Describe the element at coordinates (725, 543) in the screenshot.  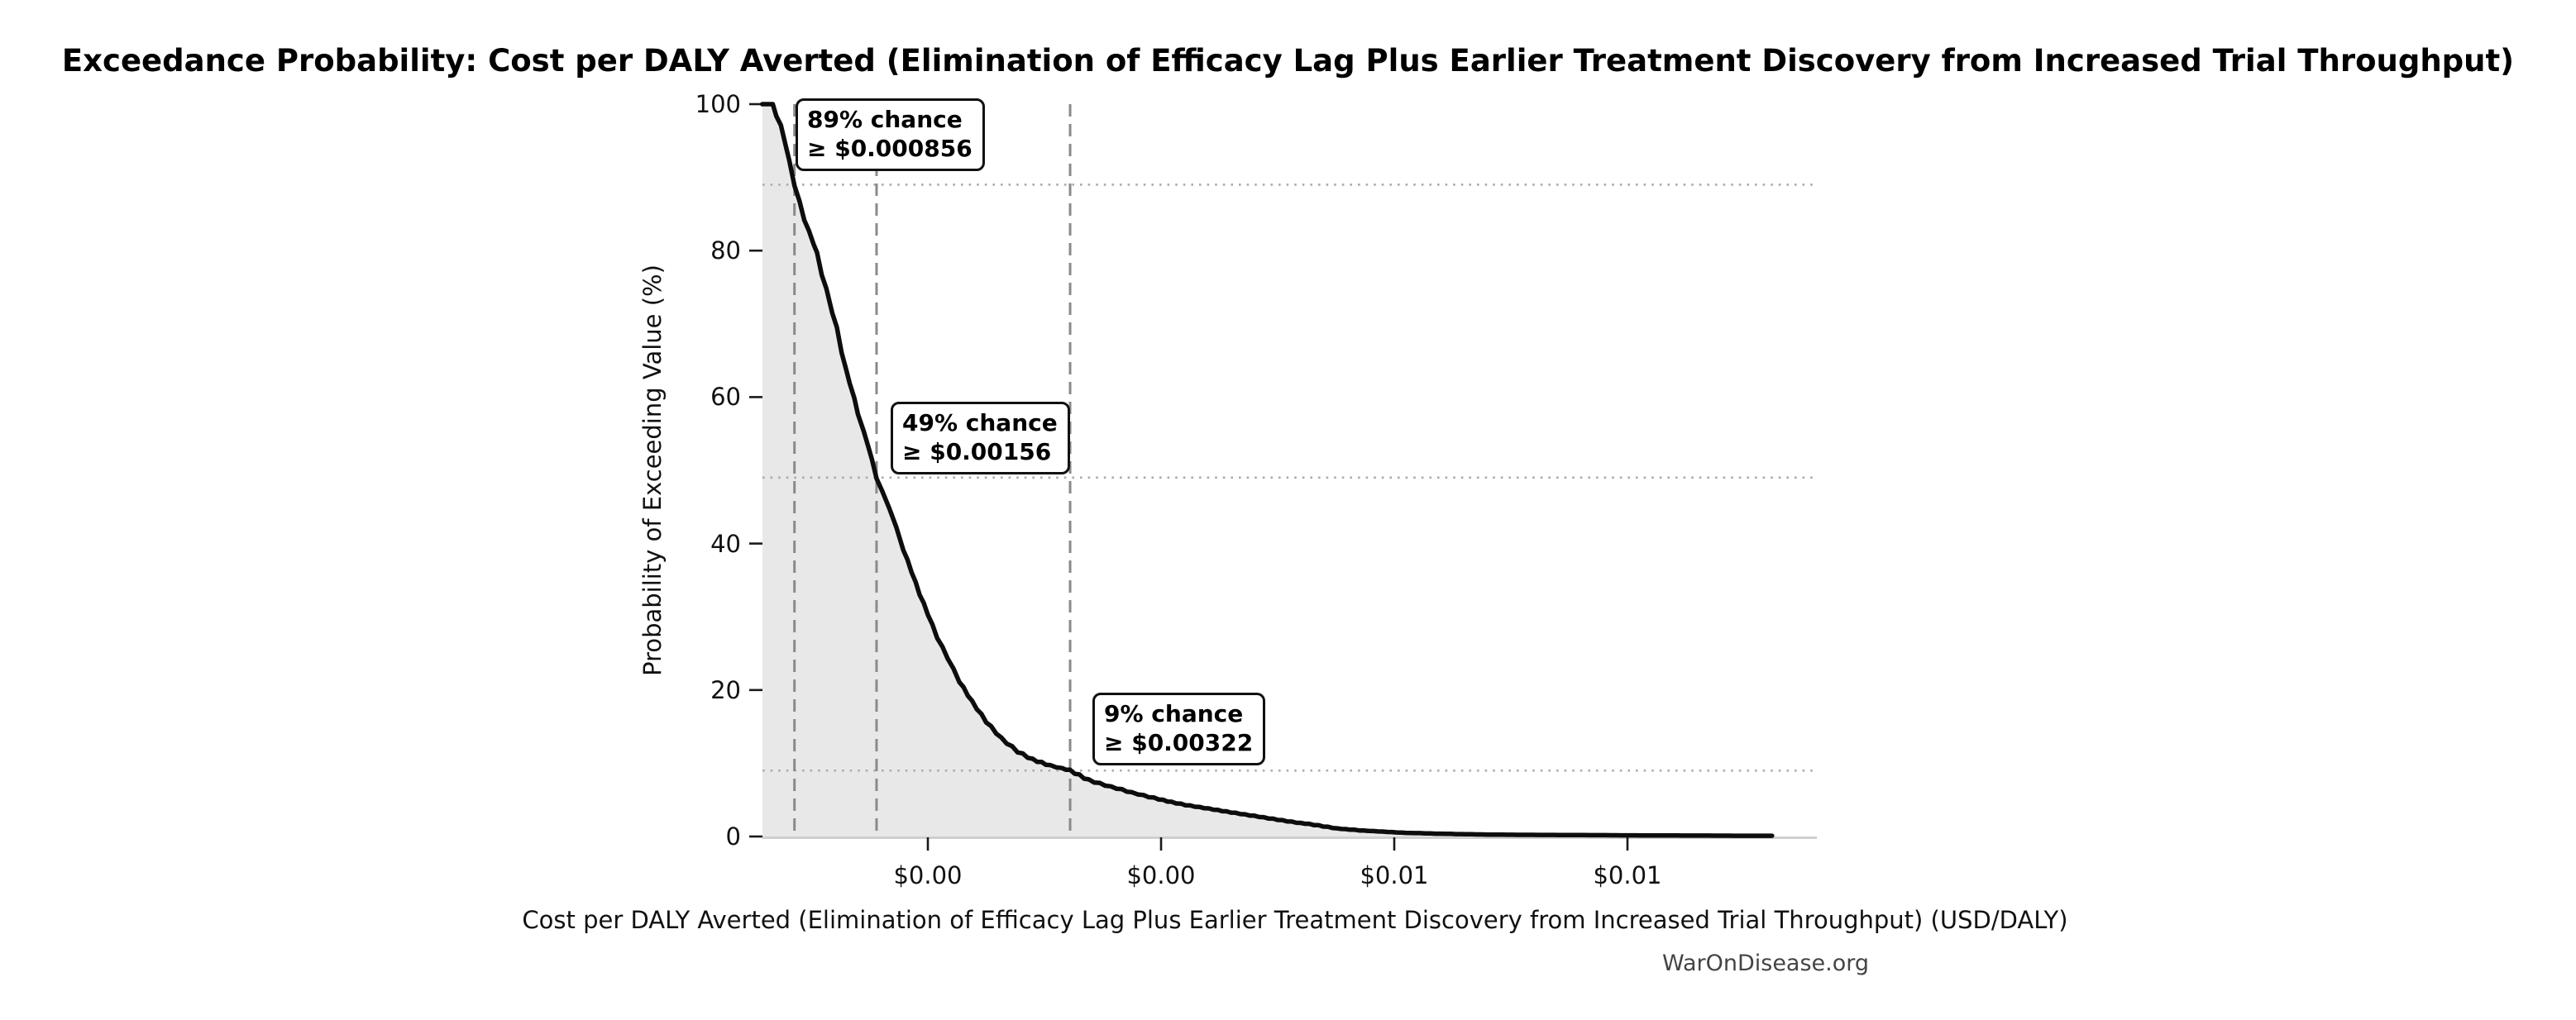
I see `y-tick-label-40: 40` at that location.